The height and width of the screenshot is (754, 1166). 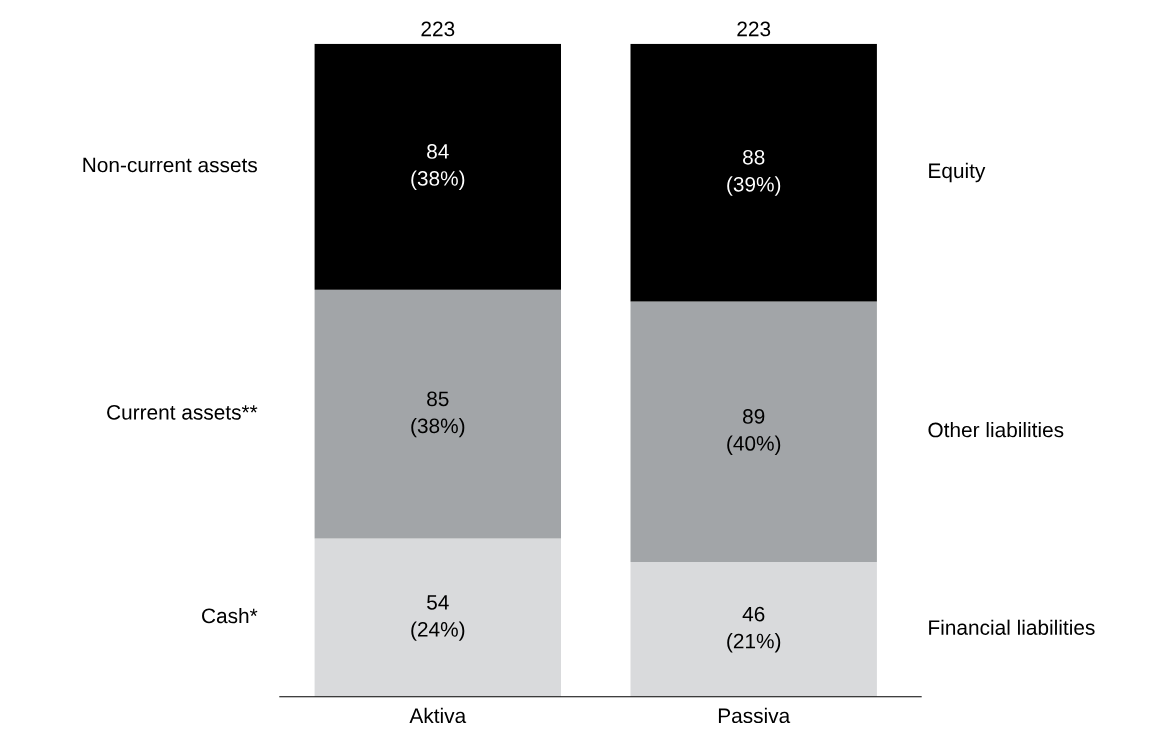 What do you see at coordinates (182, 412) in the screenshot?
I see `text: Current assets**` at bounding box center [182, 412].